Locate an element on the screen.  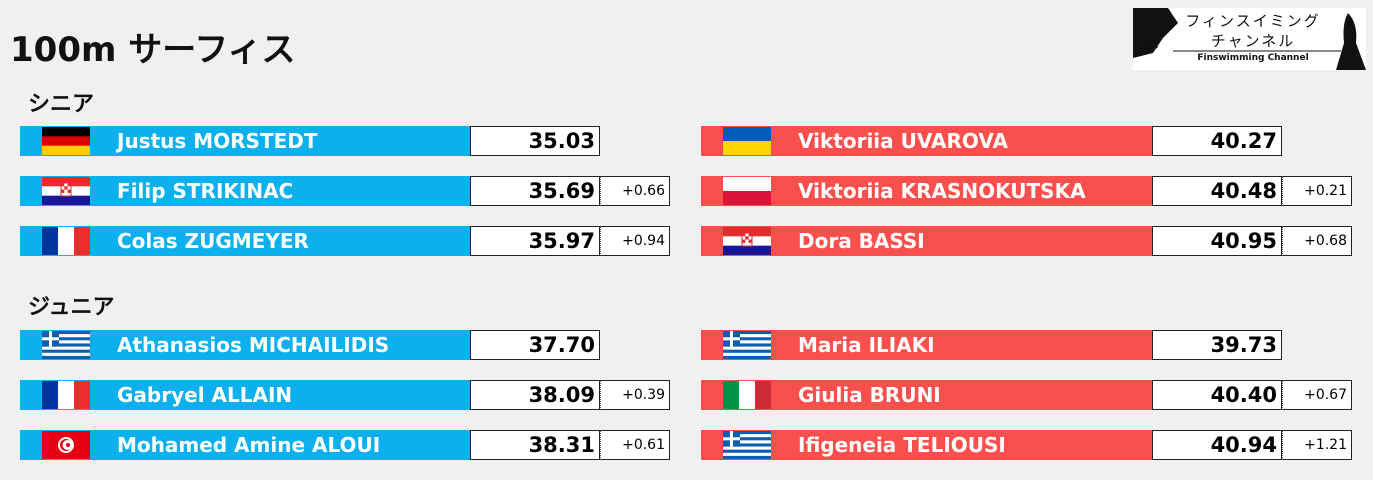
diff-cell: +0.39 is located at coordinates (635, 395).